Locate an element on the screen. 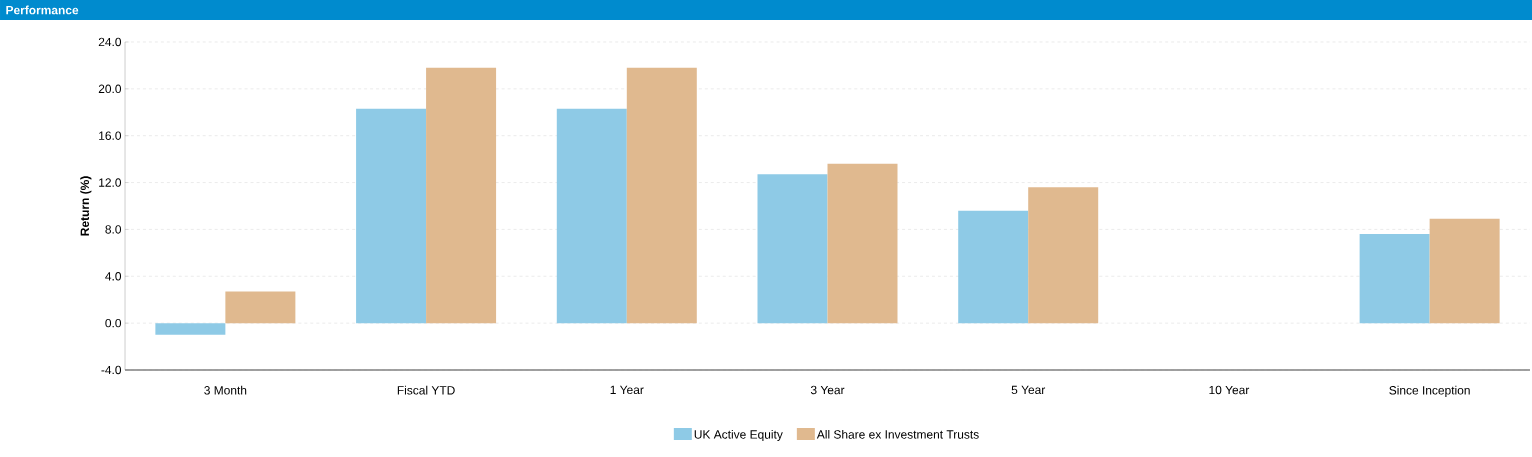  y-tick-label: 4.0 is located at coordinates (113, 276).